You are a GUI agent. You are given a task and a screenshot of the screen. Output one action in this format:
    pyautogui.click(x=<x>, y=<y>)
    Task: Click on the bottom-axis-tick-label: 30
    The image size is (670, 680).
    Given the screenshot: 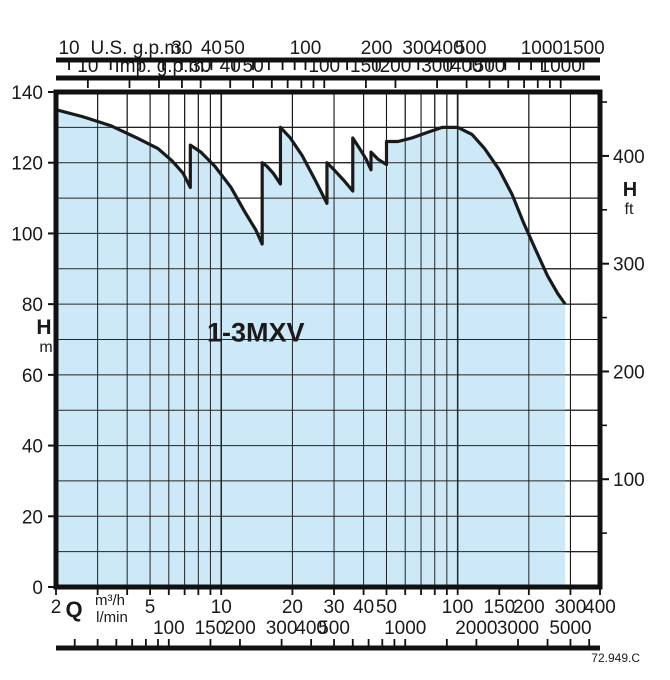 What is the action you would take?
    pyautogui.click(x=333, y=607)
    